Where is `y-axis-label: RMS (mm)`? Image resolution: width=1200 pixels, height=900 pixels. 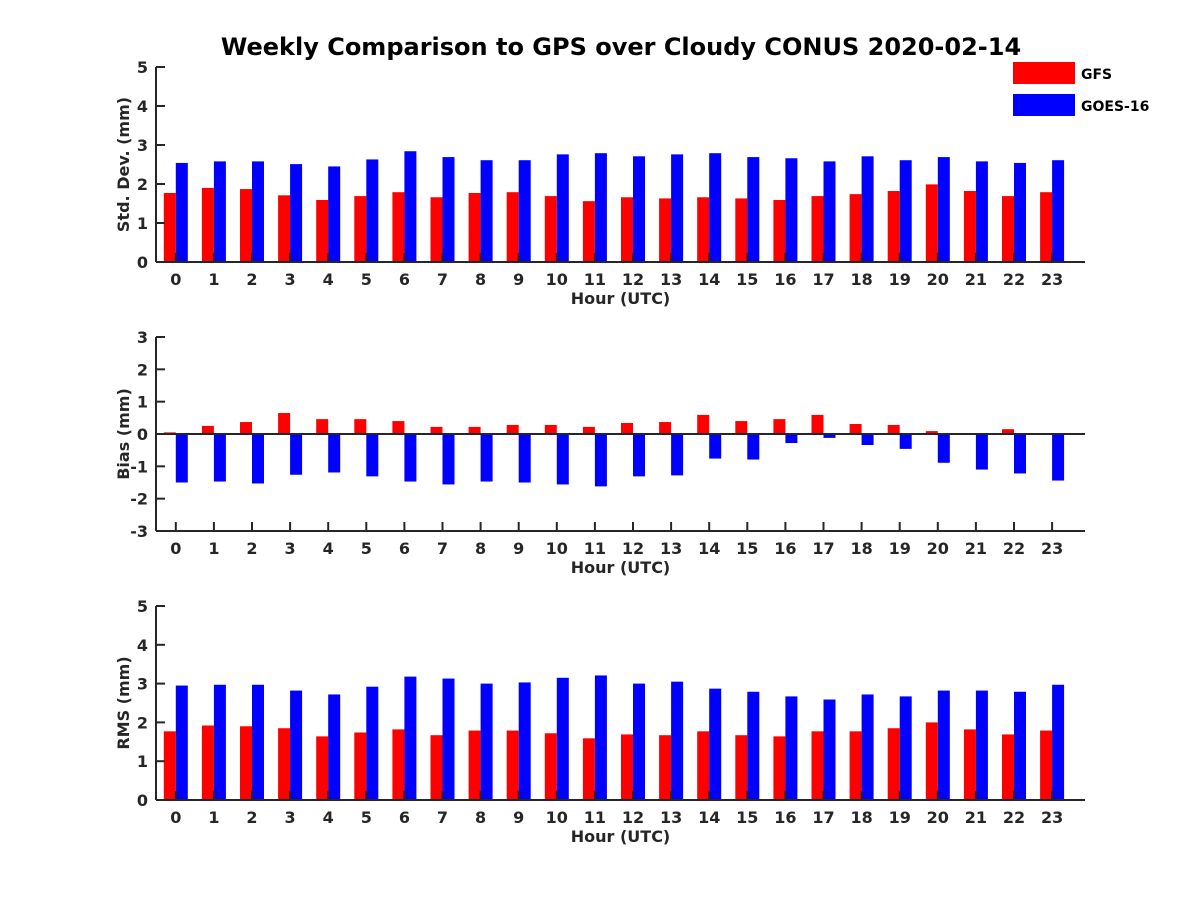 y-axis-label: RMS (mm) is located at coordinates (123, 702).